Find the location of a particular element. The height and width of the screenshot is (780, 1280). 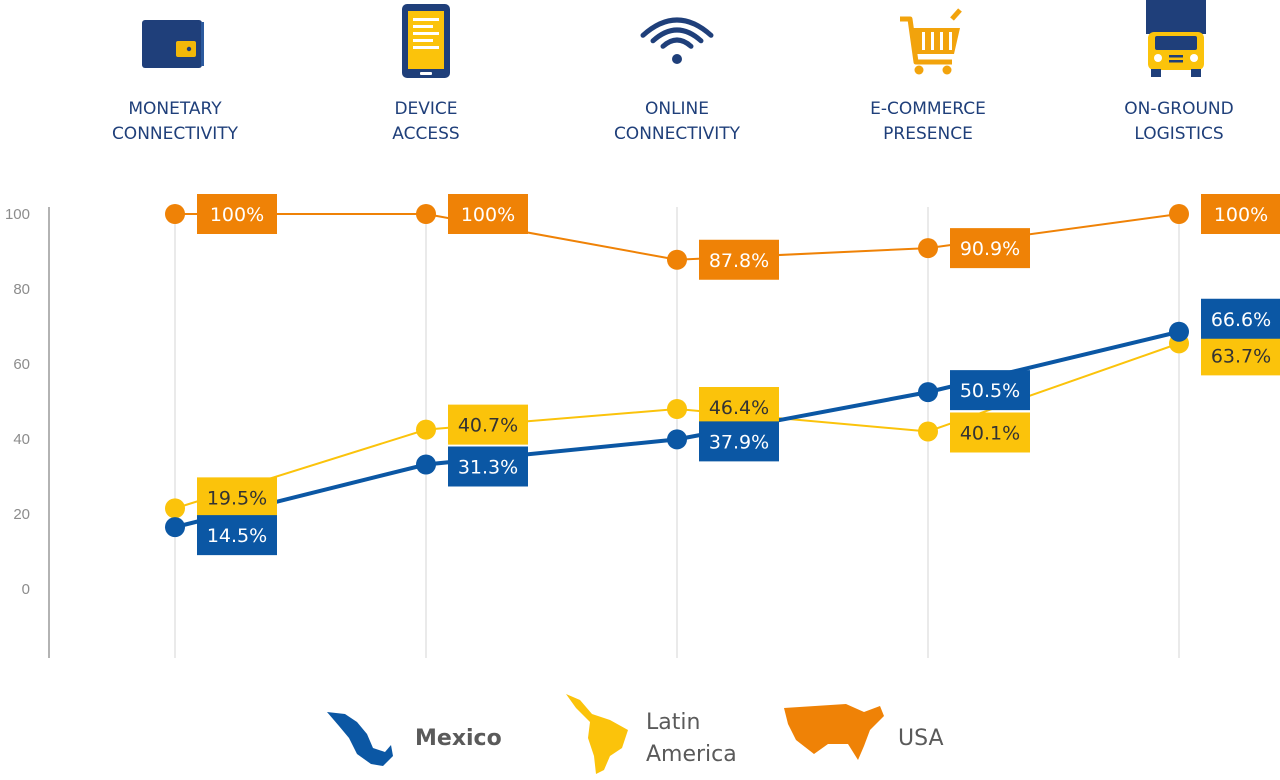

shopping-cart-icon is located at coordinates (931, 41).